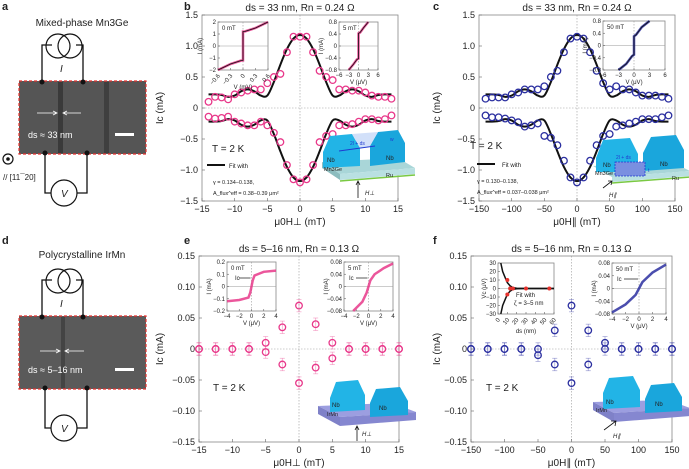 This screenshot has width=689, height=469. I want to click on voltmeter-icon, so click(64, 193).